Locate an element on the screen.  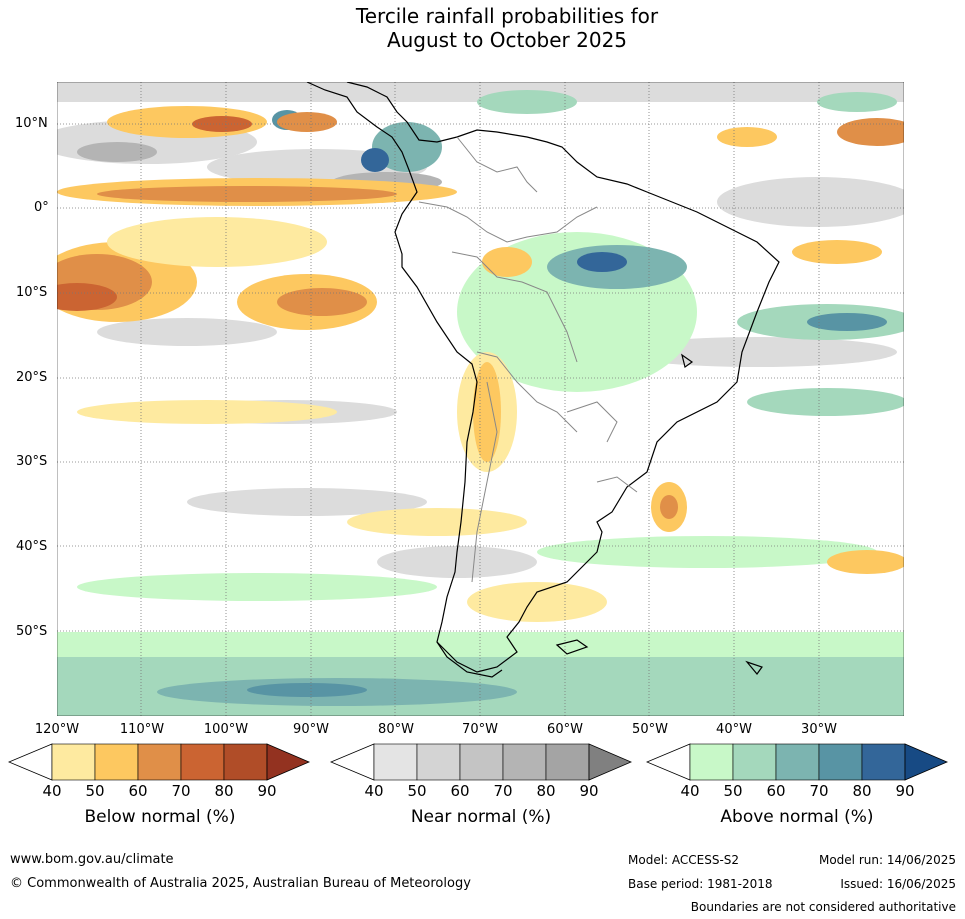
model-run: Model run: 14/06/2025 is located at coordinates (887, 860).